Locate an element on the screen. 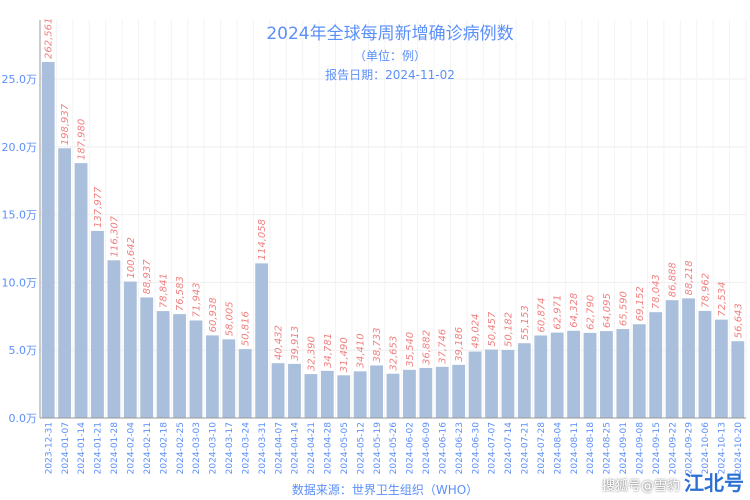 The image size is (750, 500). data-label: 36,882 is located at coordinates (426, 347).